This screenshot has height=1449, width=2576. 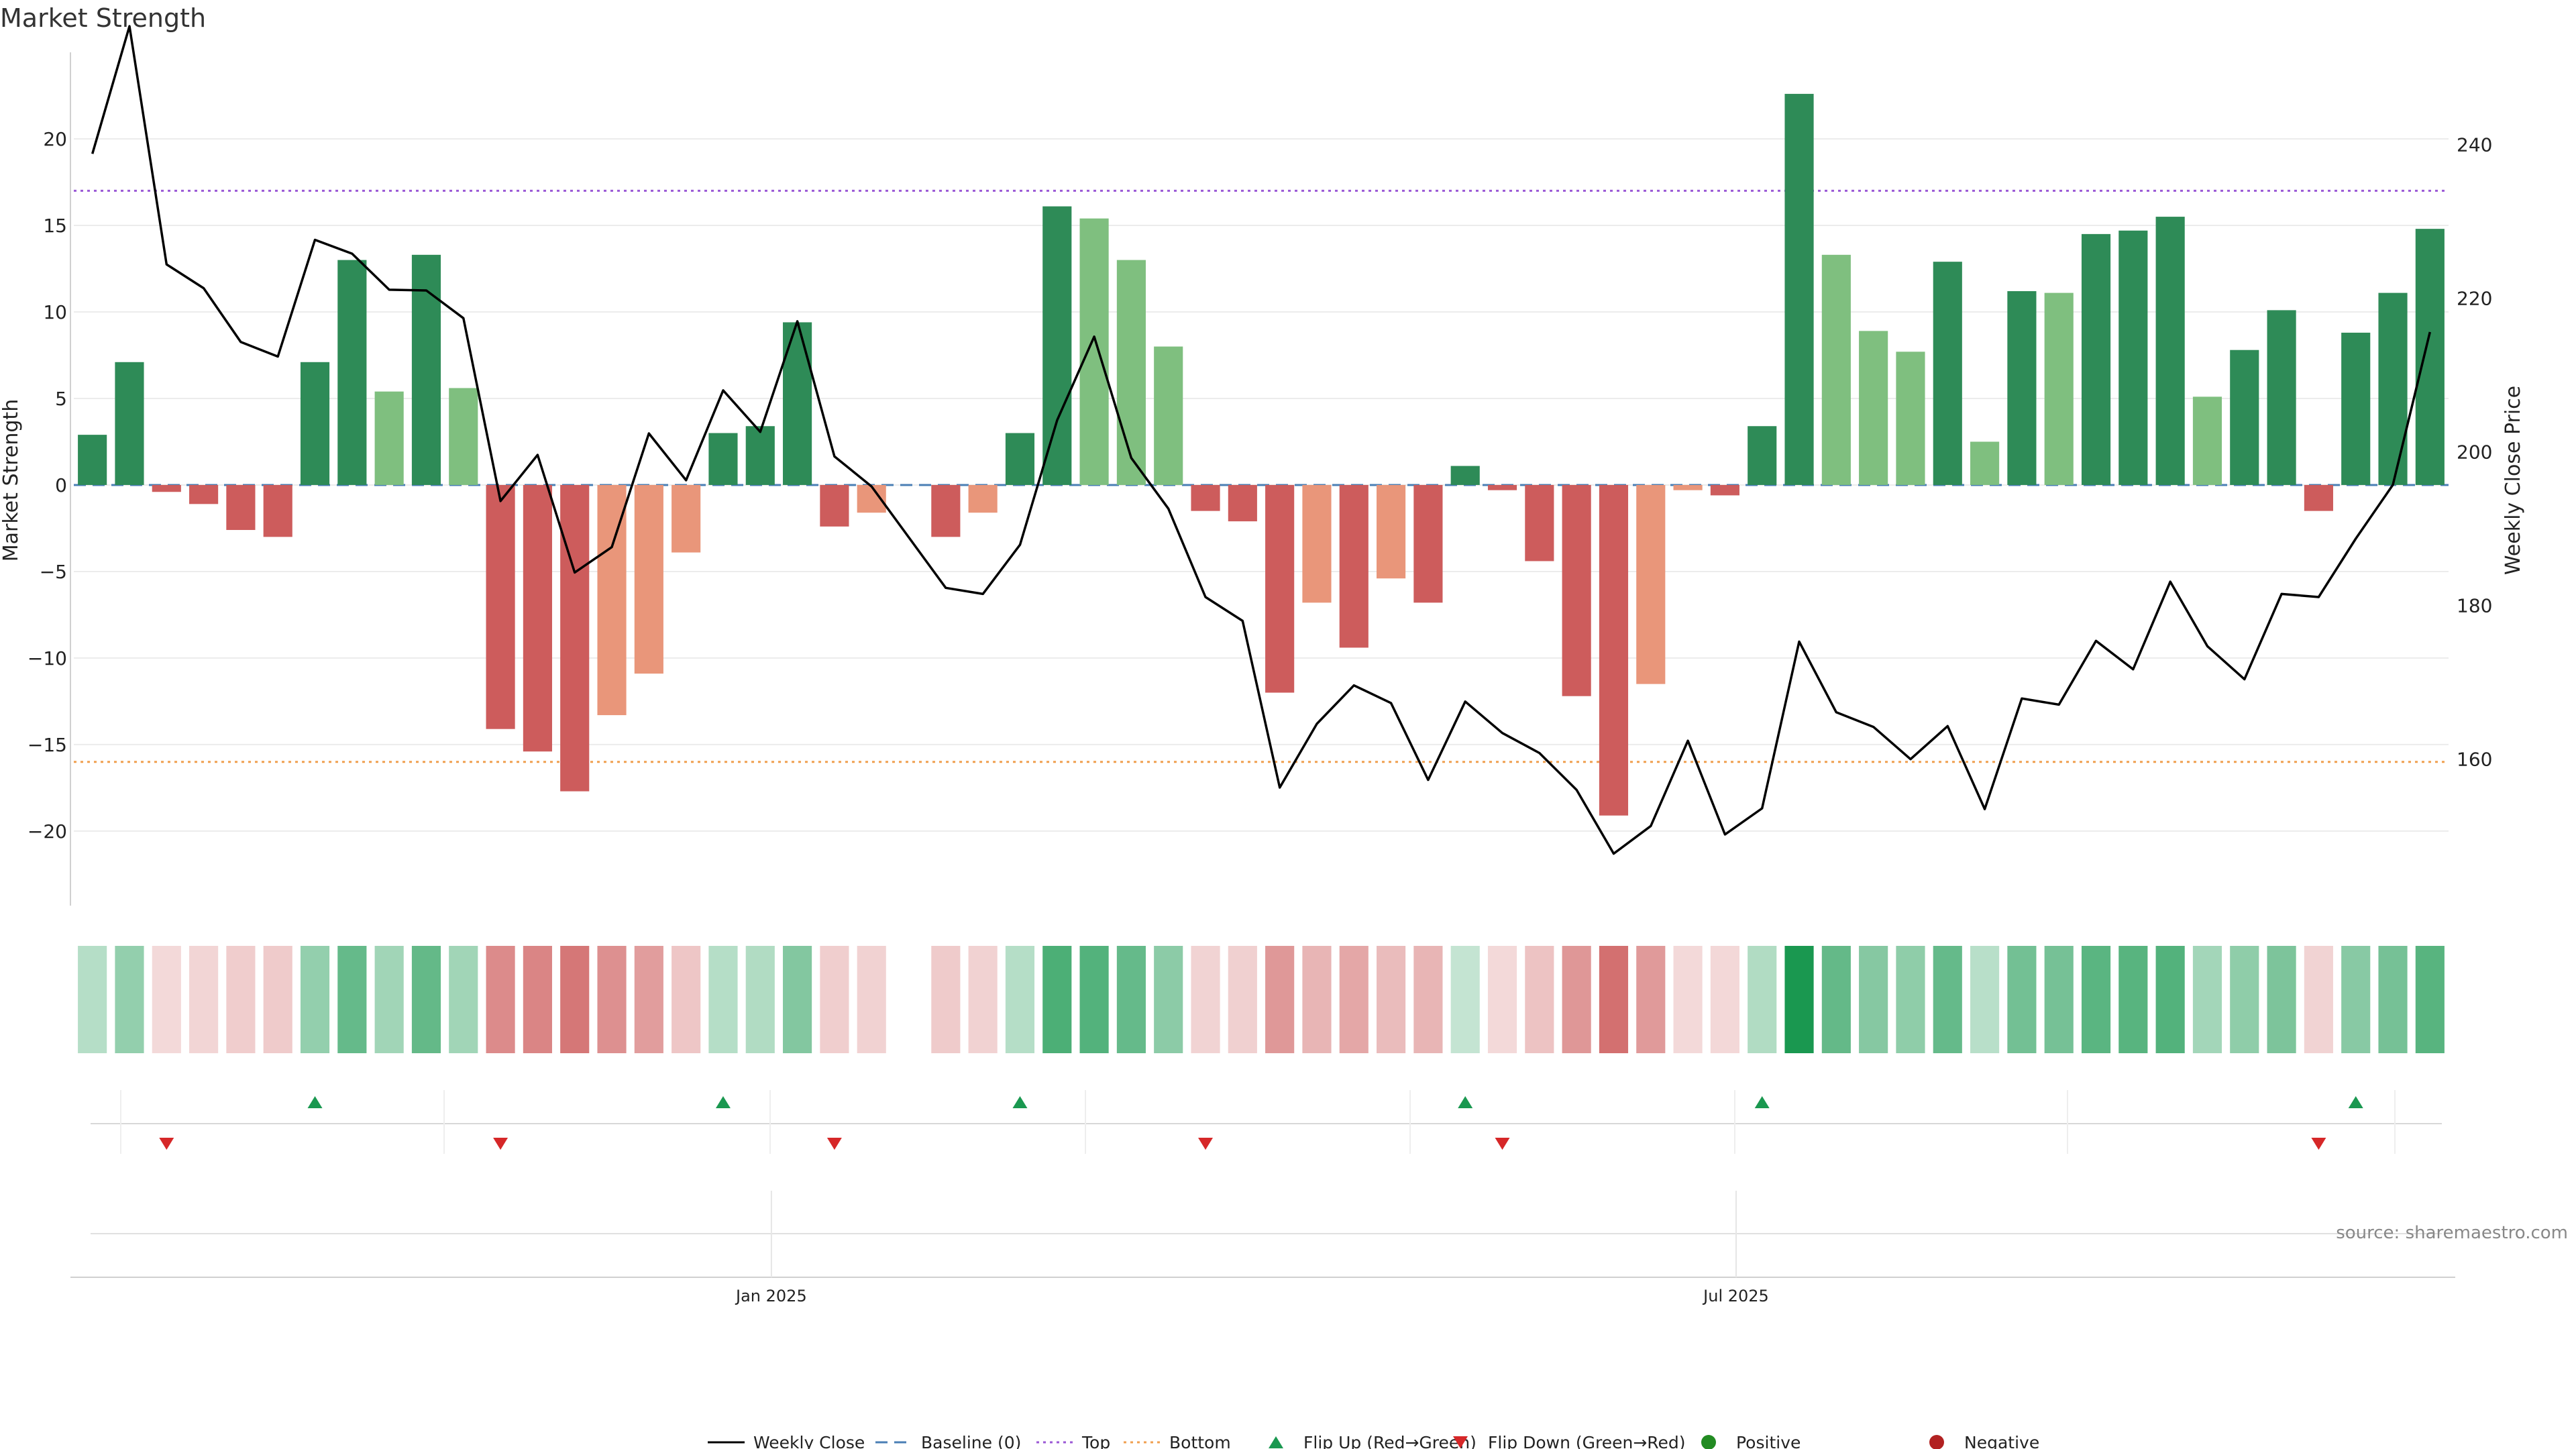 What do you see at coordinates (2452, 1233) in the screenshot?
I see `source-credit: source: sharemaestro.com` at bounding box center [2452, 1233].